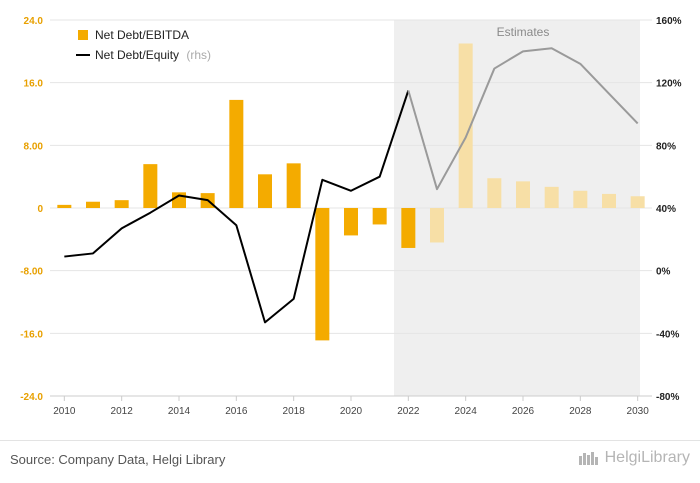 Image resolution: width=700 pixels, height=483 pixels. I want to click on right-tick-label: -80%, so click(667, 397).